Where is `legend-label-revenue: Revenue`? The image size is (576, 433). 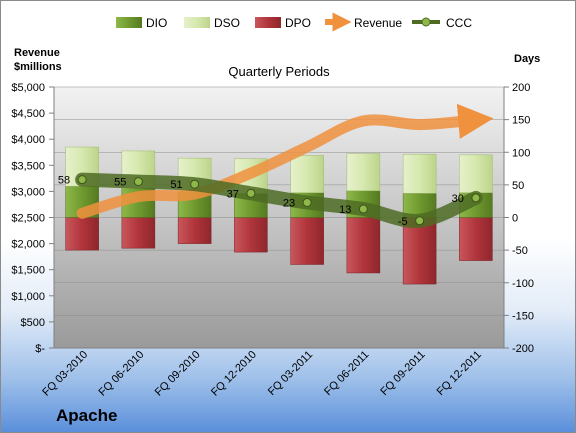 legend-label-revenue: Revenue is located at coordinates (378, 23).